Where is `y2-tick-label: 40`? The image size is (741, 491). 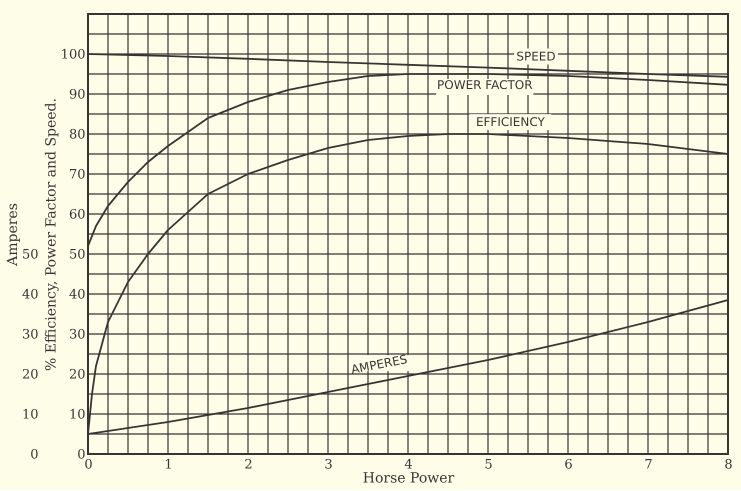
y2-tick-label: 40 is located at coordinates (30, 295).